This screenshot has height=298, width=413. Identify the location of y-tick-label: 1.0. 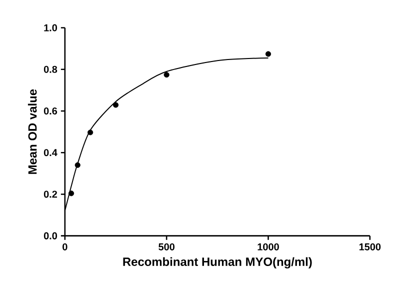
(51, 28).